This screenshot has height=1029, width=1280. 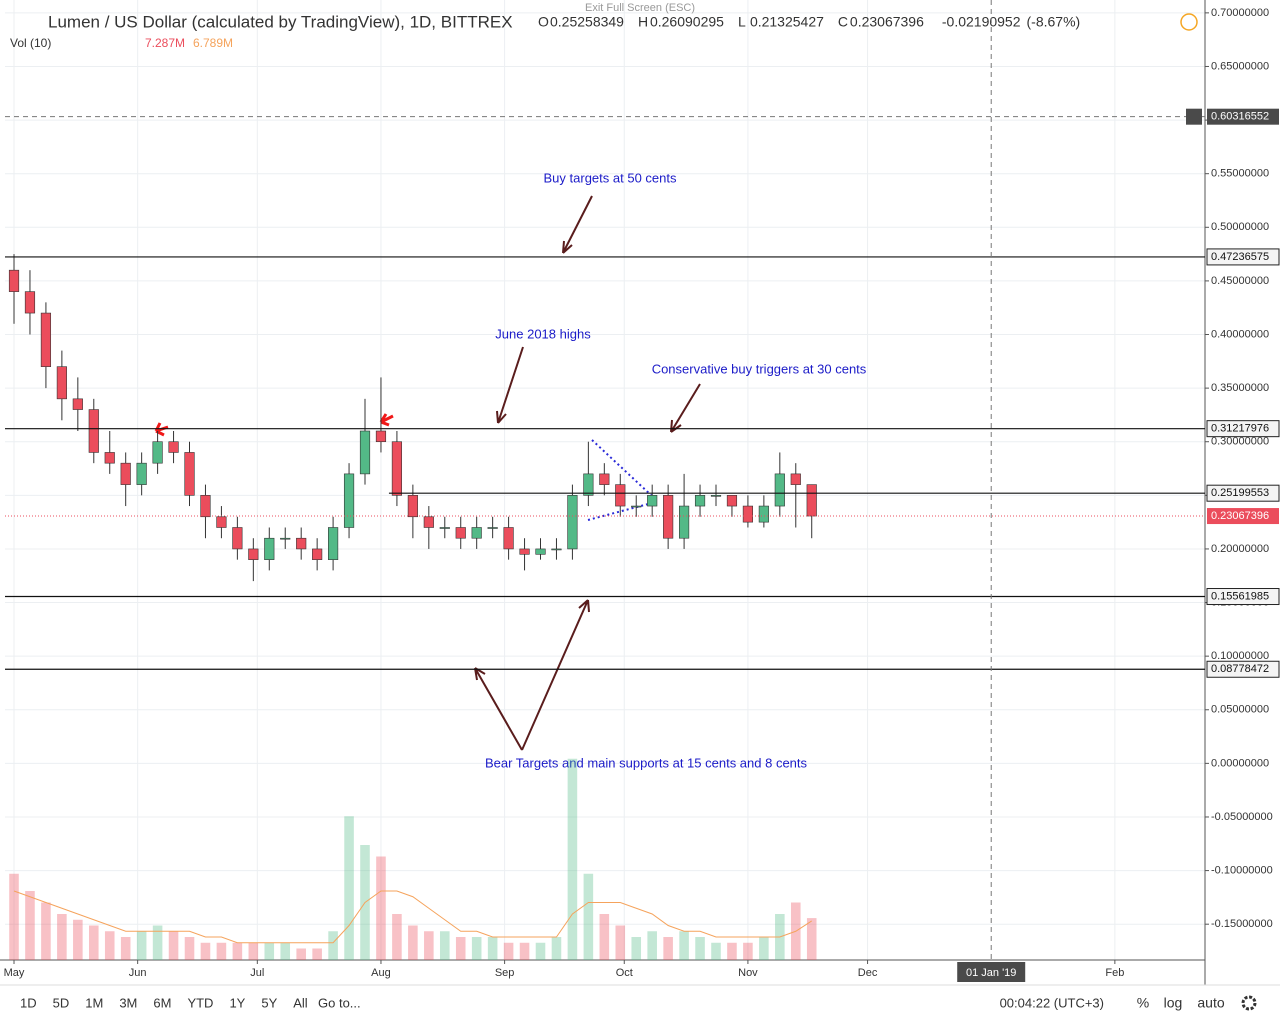 What do you see at coordinates (868, 973) in the screenshot?
I see `x-tick-label: Dec` at bounding box center [868, 973].